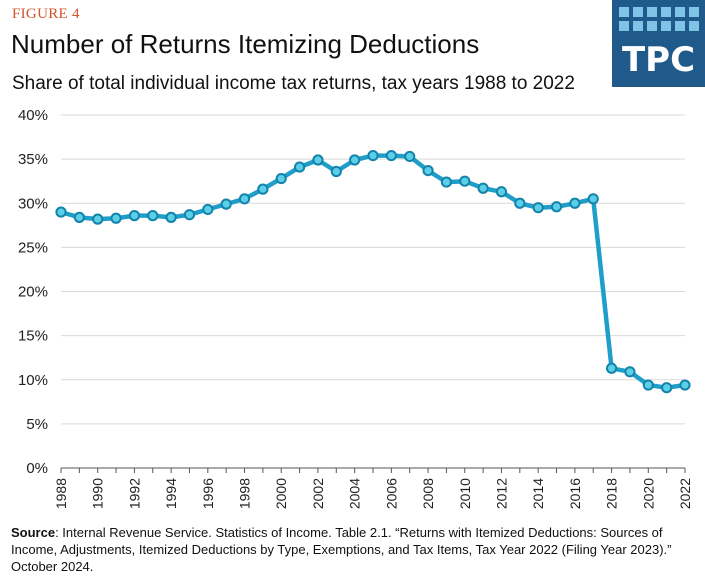  Describe the element at coordinates (171, 493) in the screenshot. I see `x-tick-label: 1994` at that location.